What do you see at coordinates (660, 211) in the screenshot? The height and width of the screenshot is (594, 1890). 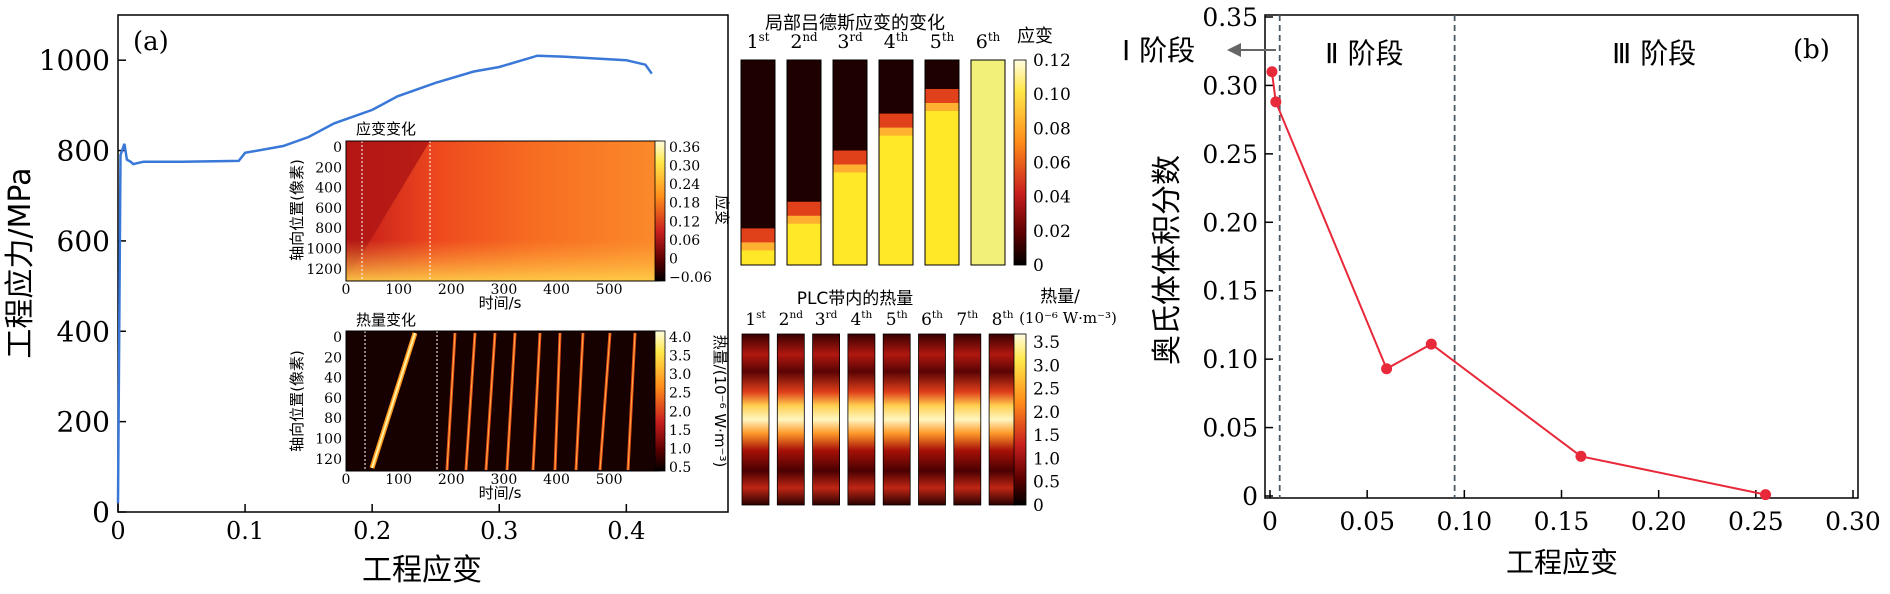 I see `inset-strain-colorbar` at bounding box center [660, 211].